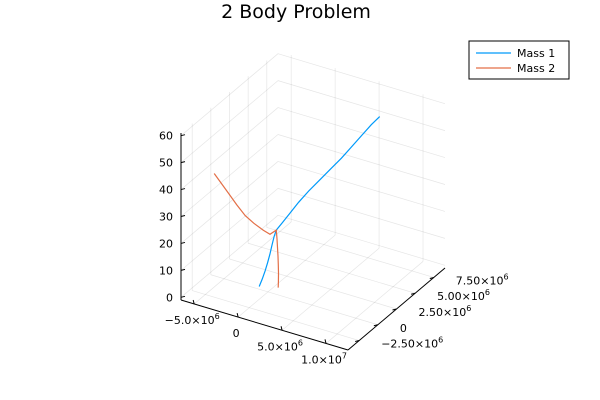 The image size is (600, 400). I want to click on z-tick-label: 30, so click(166, 217).